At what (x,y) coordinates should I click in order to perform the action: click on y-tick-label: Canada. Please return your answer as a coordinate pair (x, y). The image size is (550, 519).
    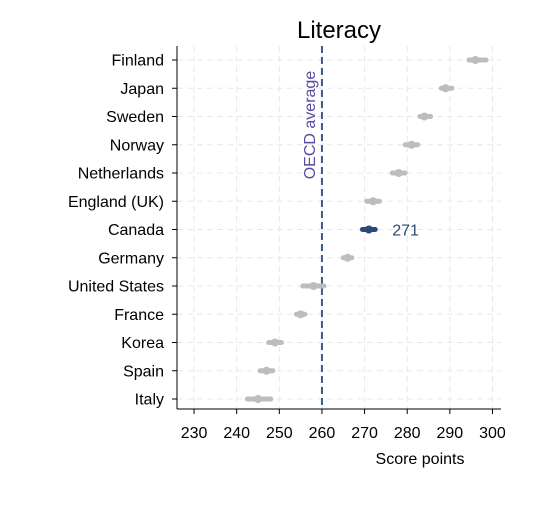
    Looking at the image, I should click on (136, 230).